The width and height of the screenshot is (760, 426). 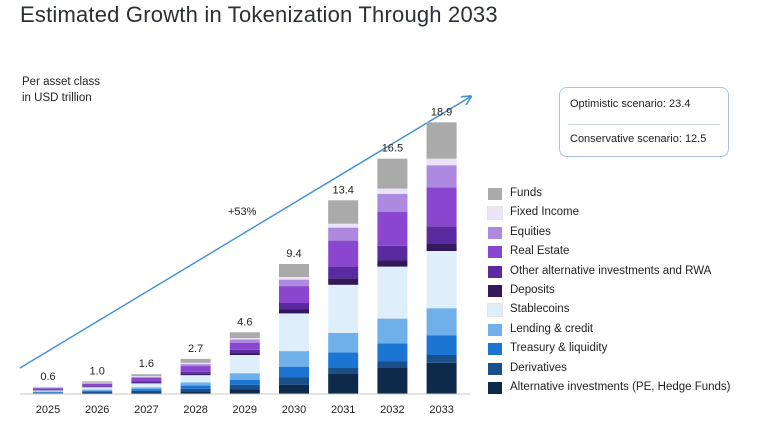 I want to click on total-label-2025: 0.6, so click(x=47, y=377).